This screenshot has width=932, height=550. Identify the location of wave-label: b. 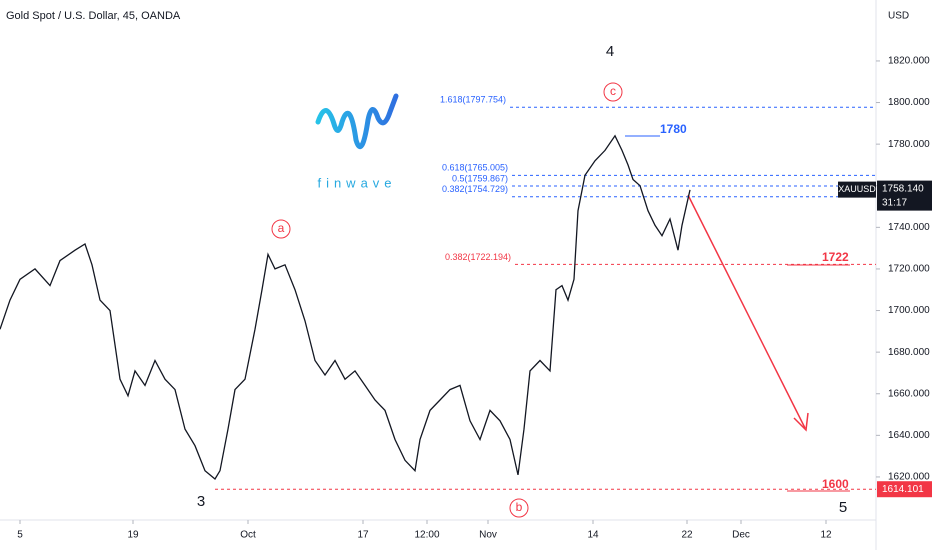
(519, 507).